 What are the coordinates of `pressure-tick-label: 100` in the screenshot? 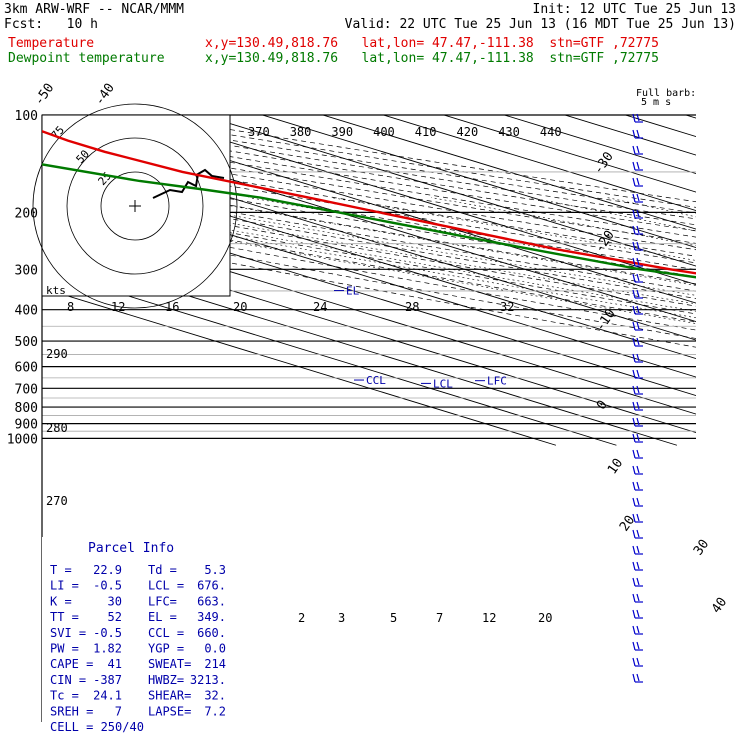 It's located at (26, 116).